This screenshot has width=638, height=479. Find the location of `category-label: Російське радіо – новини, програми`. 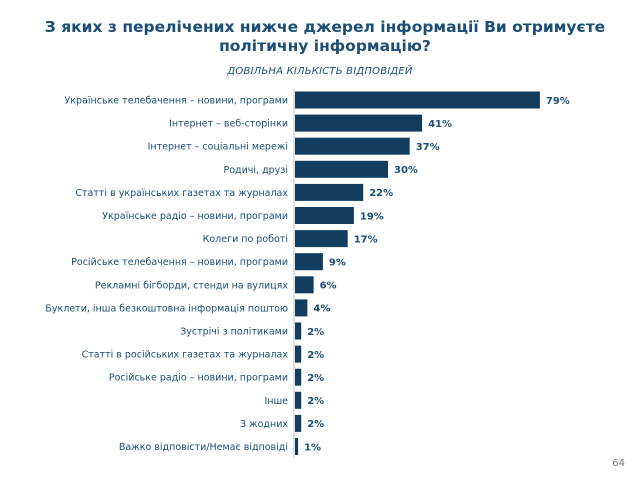

category-label: Російське радіо – новини, програми is located at coordinates (198, 378).